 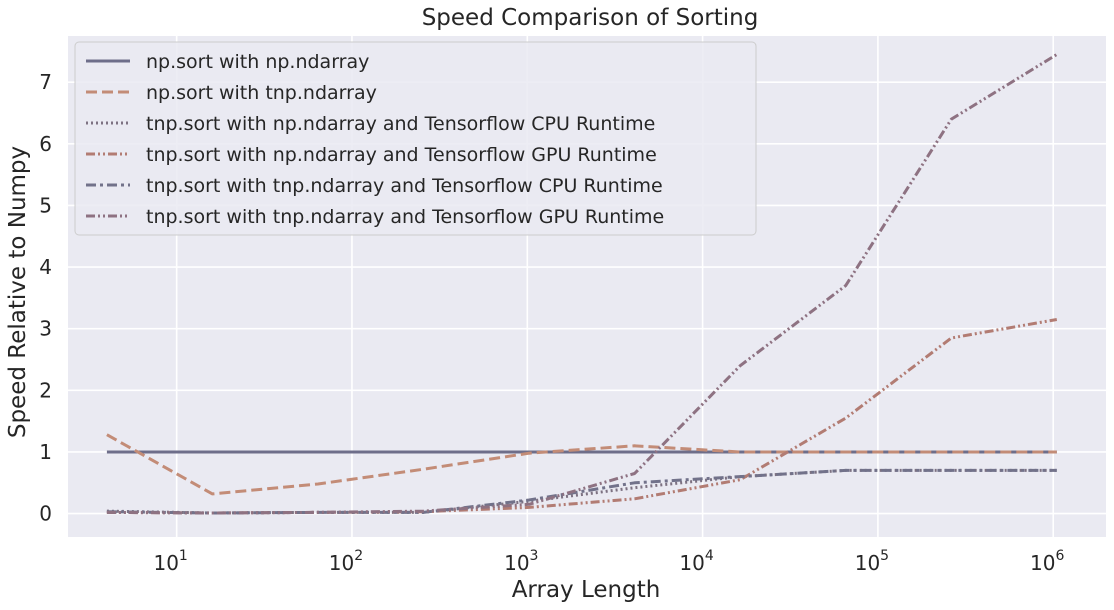 What do you see at coordinates (183, 556) in the screenshot?
I see `x-tick-exponent: 1` at bounding box center [183, 556].